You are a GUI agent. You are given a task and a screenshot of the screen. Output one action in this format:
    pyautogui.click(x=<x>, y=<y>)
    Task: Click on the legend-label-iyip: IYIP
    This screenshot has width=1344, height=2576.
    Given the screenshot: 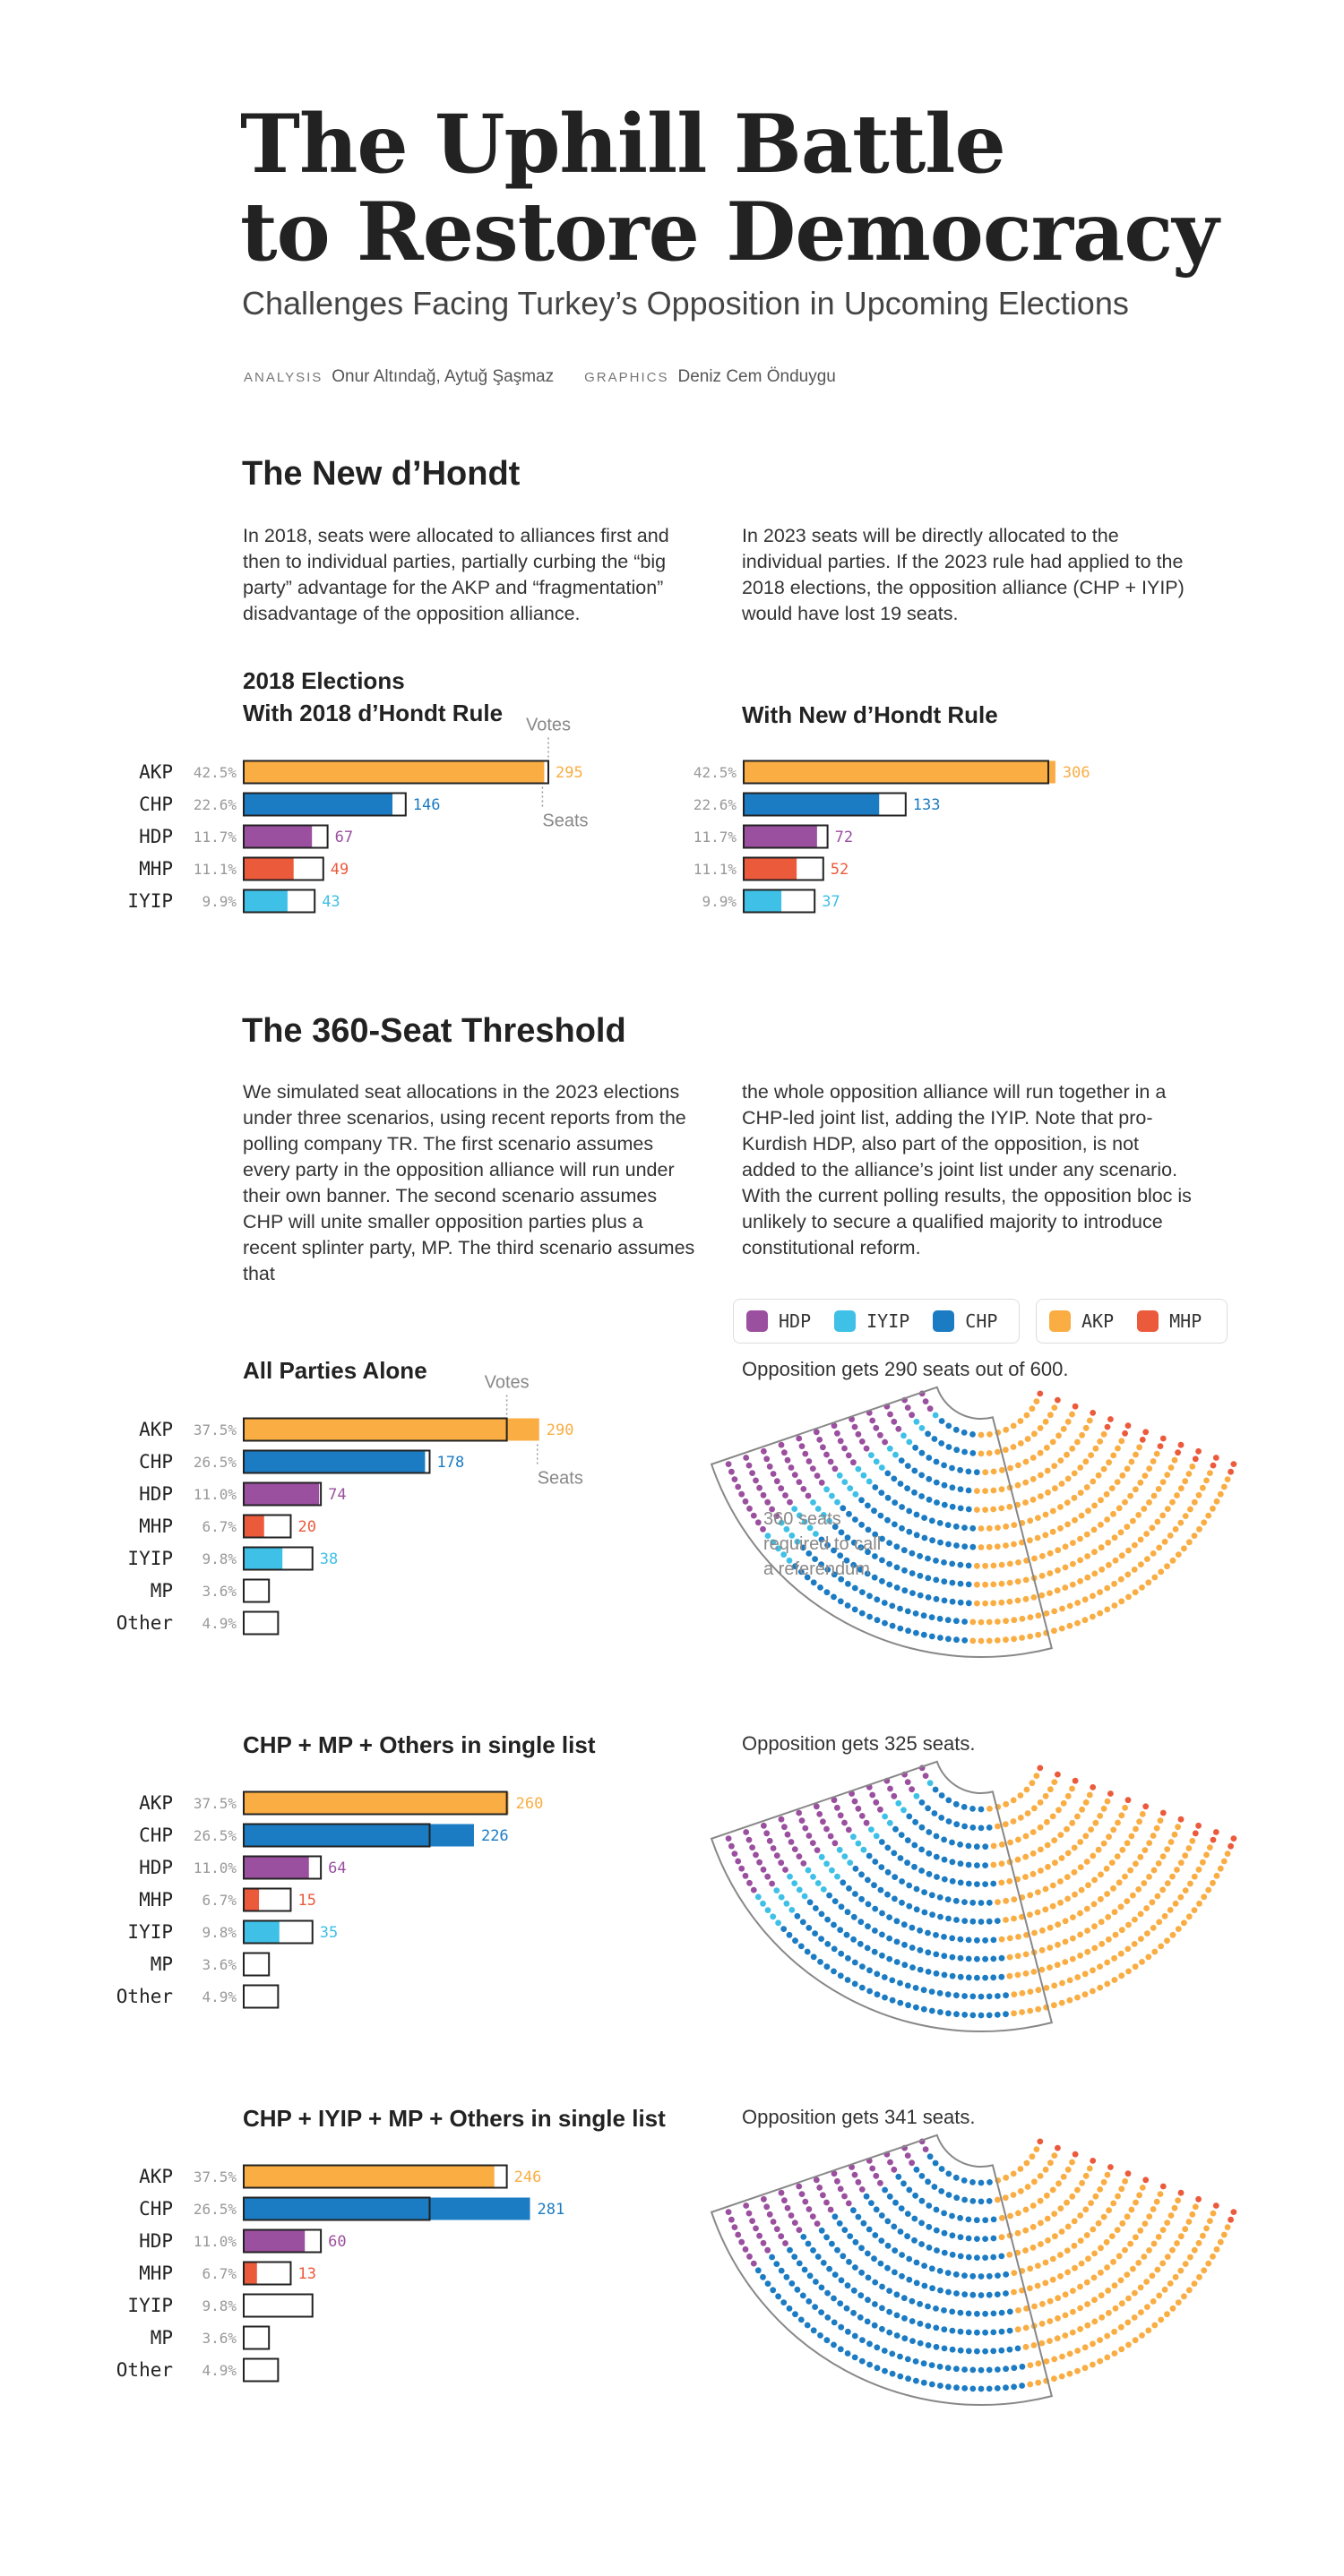 What is the action you would take?
    pyautogui.click(x=888, y=1321)
    